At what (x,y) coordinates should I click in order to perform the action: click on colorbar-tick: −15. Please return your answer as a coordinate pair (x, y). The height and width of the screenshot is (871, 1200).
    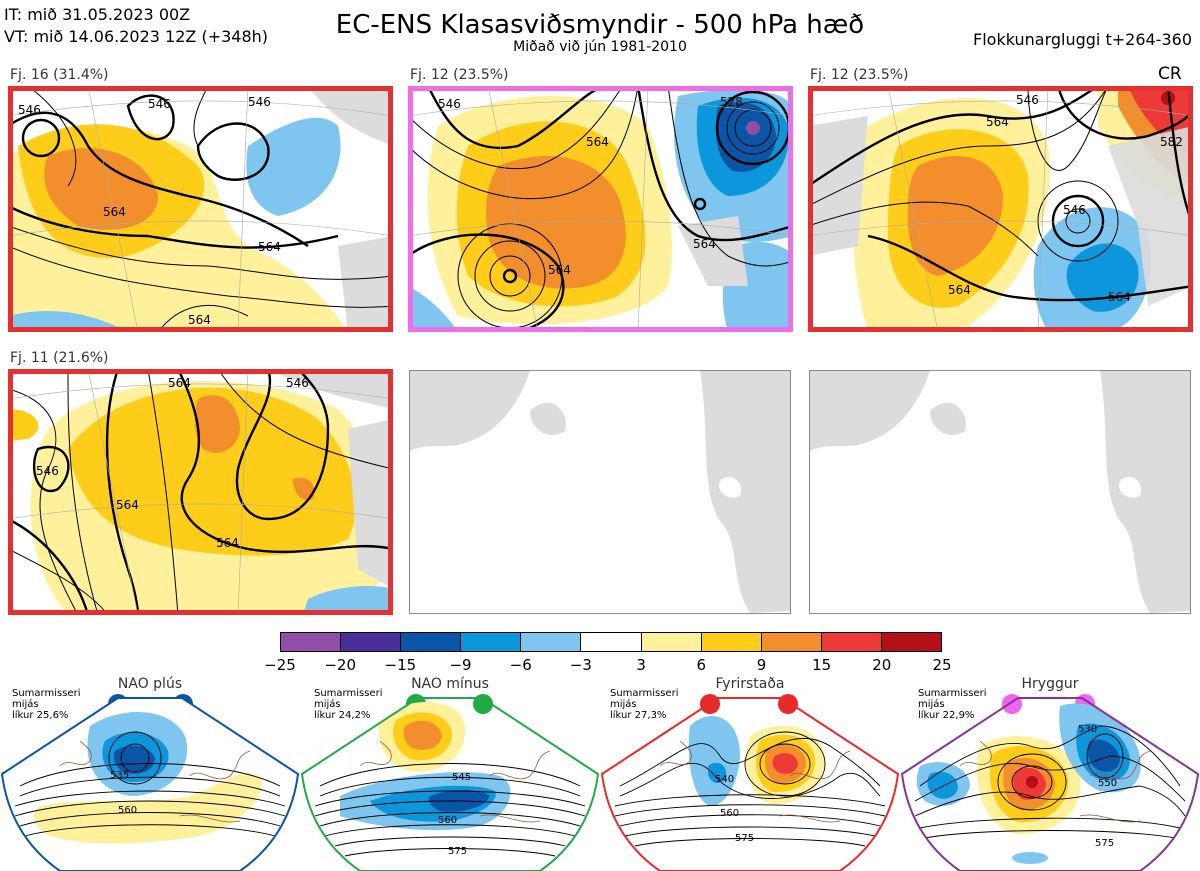
    Looking at the image, I should click on (400, 665).